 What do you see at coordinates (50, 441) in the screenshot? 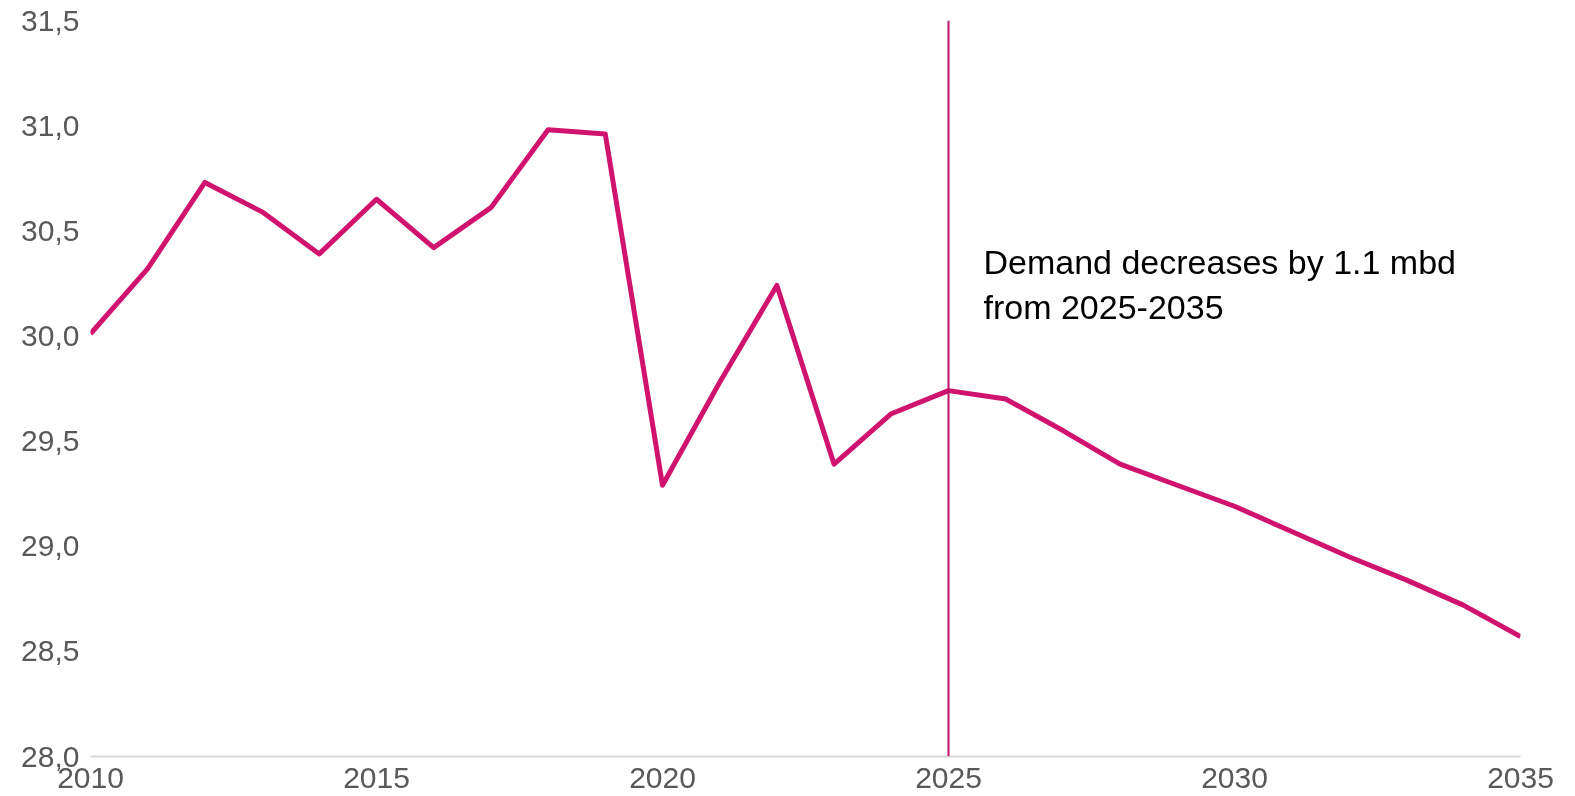
I see `y-tick-label: 29,5` at bounding box center [50, 441].